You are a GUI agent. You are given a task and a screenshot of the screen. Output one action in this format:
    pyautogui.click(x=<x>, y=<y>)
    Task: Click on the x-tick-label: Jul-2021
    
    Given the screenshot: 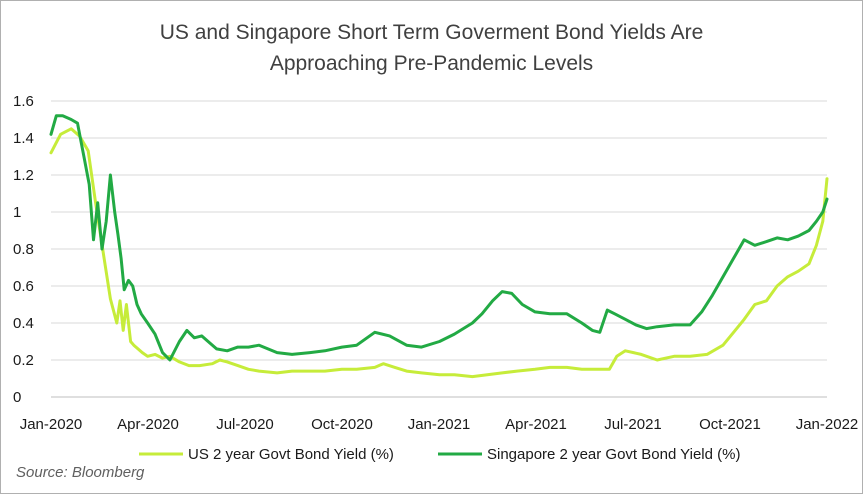 What is the action you would take?
    pyautogui.click(x=633, y=424)
    